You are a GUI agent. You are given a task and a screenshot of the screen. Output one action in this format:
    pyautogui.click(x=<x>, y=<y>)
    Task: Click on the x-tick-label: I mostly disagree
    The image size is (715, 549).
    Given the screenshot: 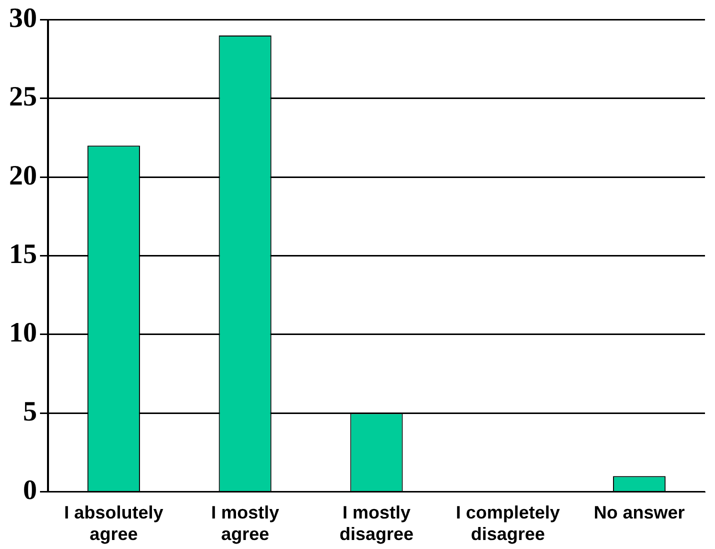 What is the action you would take?
    pyautogui.click(x=376, y=523)
    